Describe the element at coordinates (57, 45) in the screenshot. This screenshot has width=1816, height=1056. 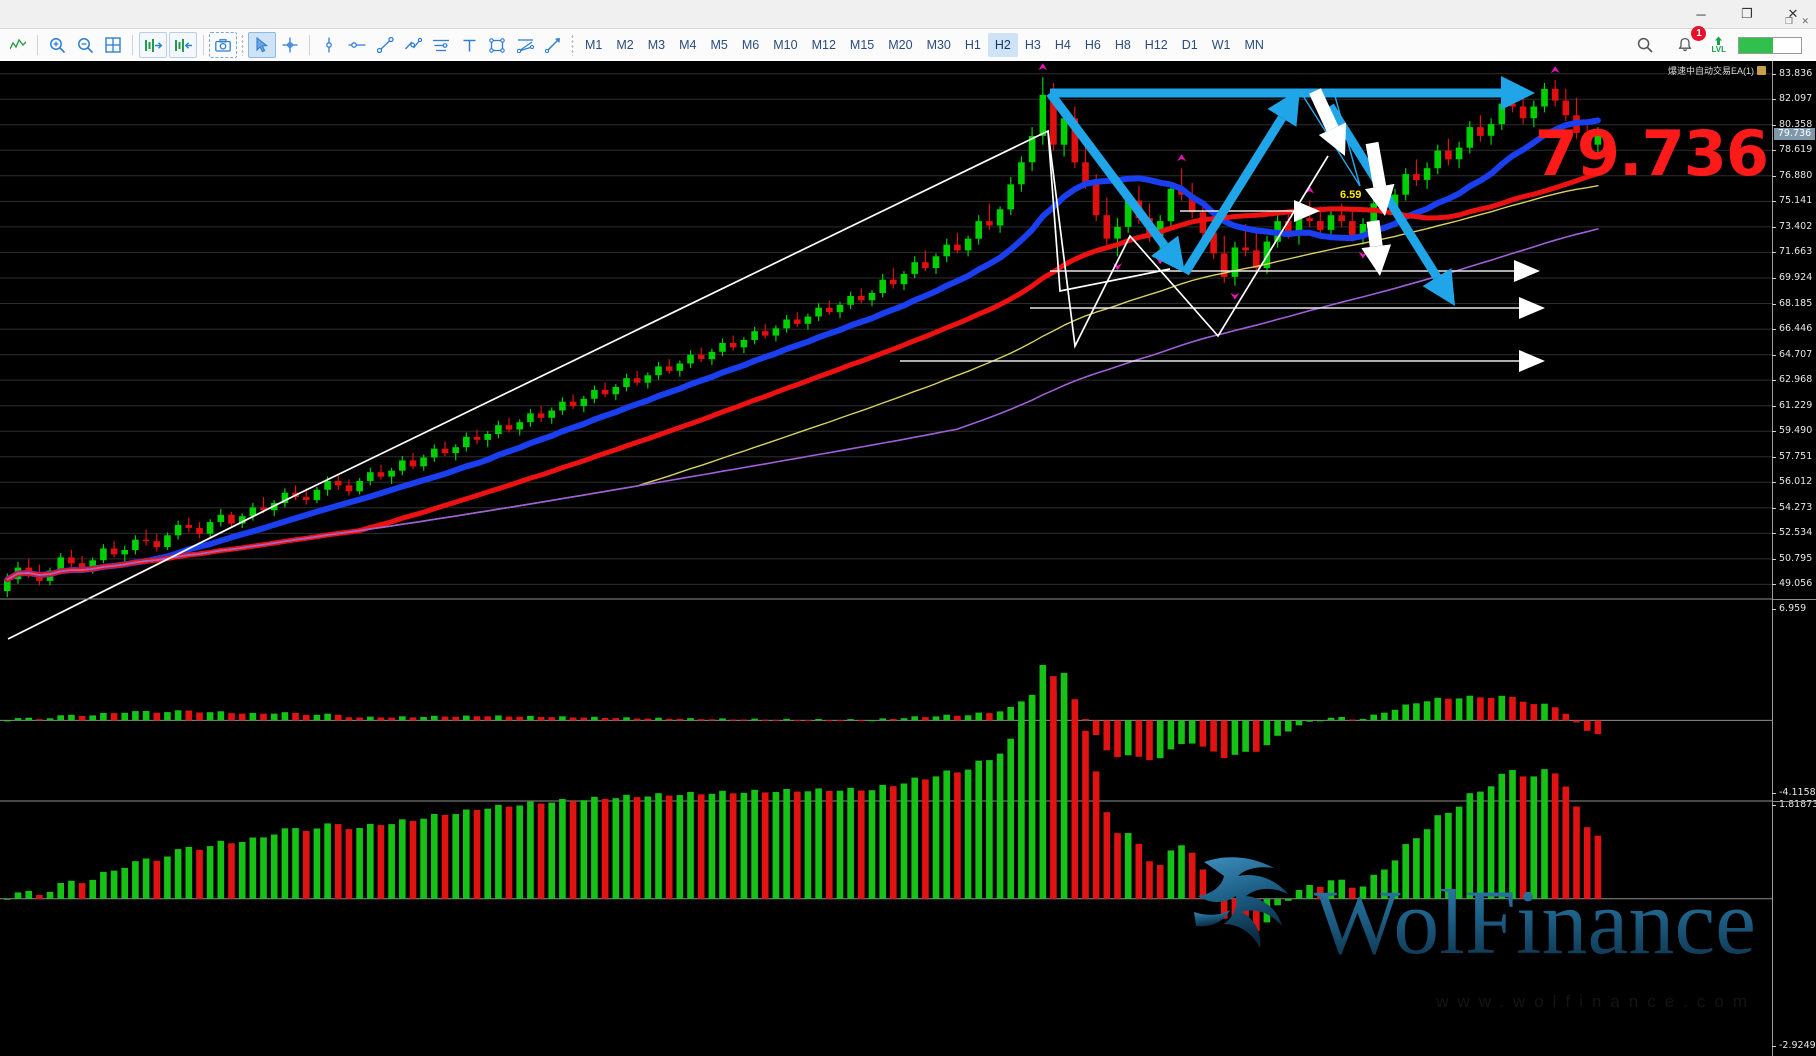
I see `zoom-in-icon` at that location.